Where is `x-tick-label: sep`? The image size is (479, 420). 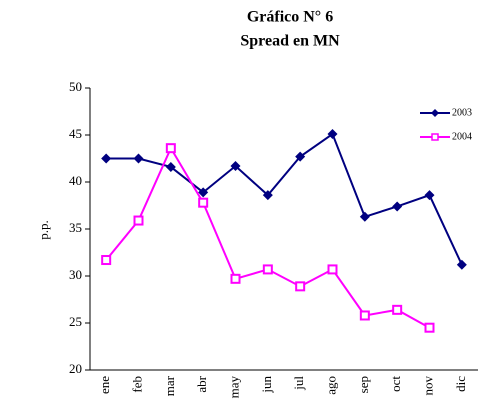
x-tick-label: sep is located at coordinates (363, 384).